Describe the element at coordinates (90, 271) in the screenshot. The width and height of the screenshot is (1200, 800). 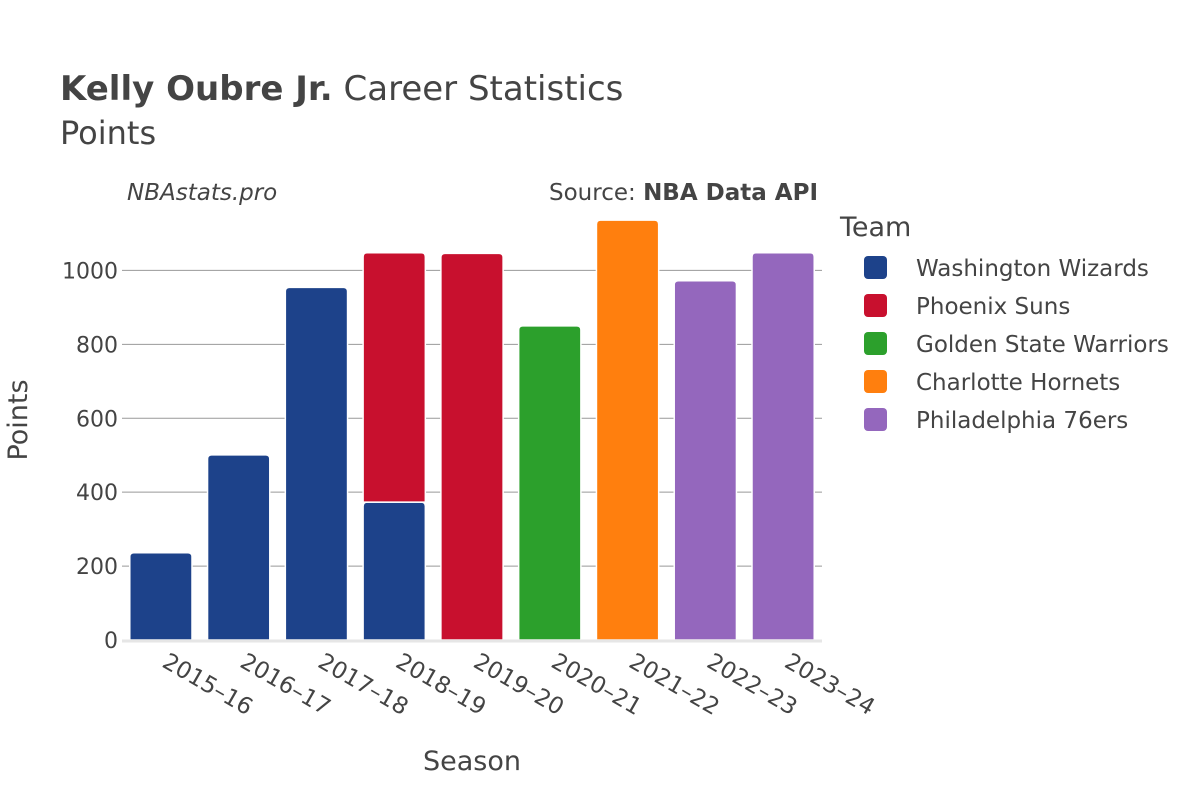
I see `y-tick-label: 1000` at that location.